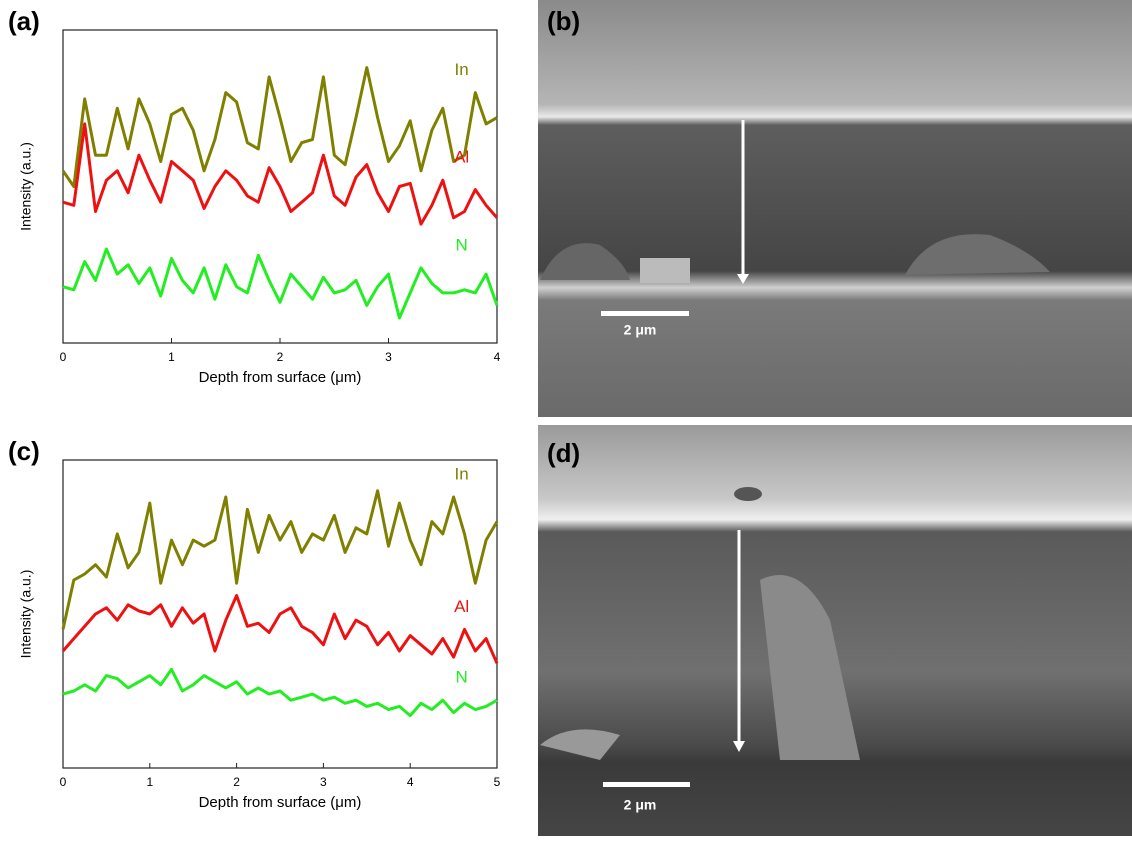 The width and height of the screenshot is (1132, 841). What do you see at coordinates (563, 453) in the screenshot?
I see `panel-label: (d)` at bounding box center [563, 453].